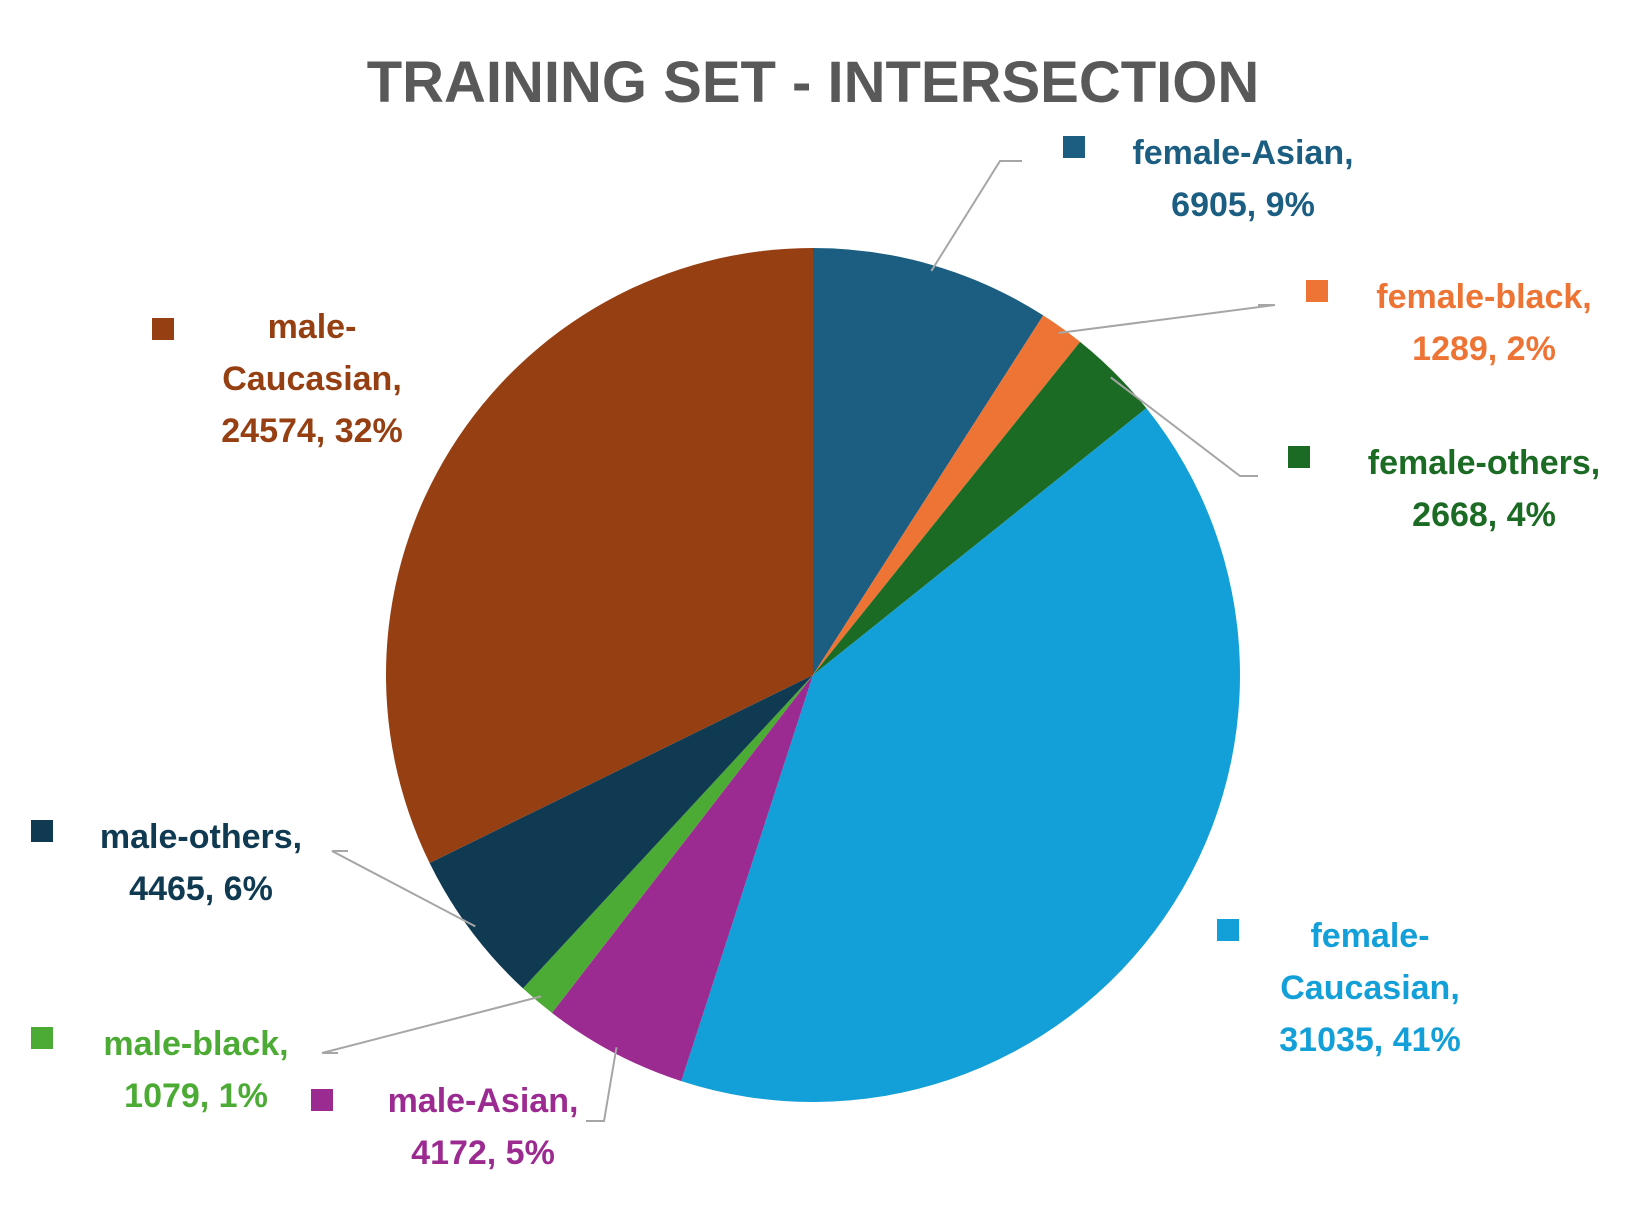 The image size is (1627, 1223). What do you see at coordinates (403, 889) in the screenshot?
I see `leader-line-male-others` at bounding box center [403, 889].